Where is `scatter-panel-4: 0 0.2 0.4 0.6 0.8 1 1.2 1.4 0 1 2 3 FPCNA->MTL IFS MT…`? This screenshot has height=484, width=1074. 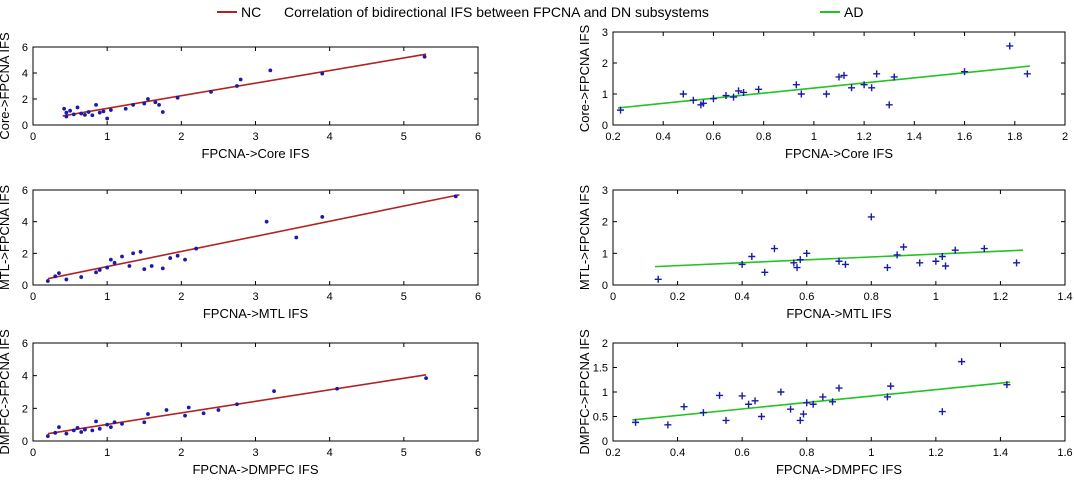 scatter-panel-4: 0 0.2 0.4 0.6 0.8 1 1.2 1.4 0 1 2 3 FPCNA->MTL IFS MT… is located at coordinates (825, 253).